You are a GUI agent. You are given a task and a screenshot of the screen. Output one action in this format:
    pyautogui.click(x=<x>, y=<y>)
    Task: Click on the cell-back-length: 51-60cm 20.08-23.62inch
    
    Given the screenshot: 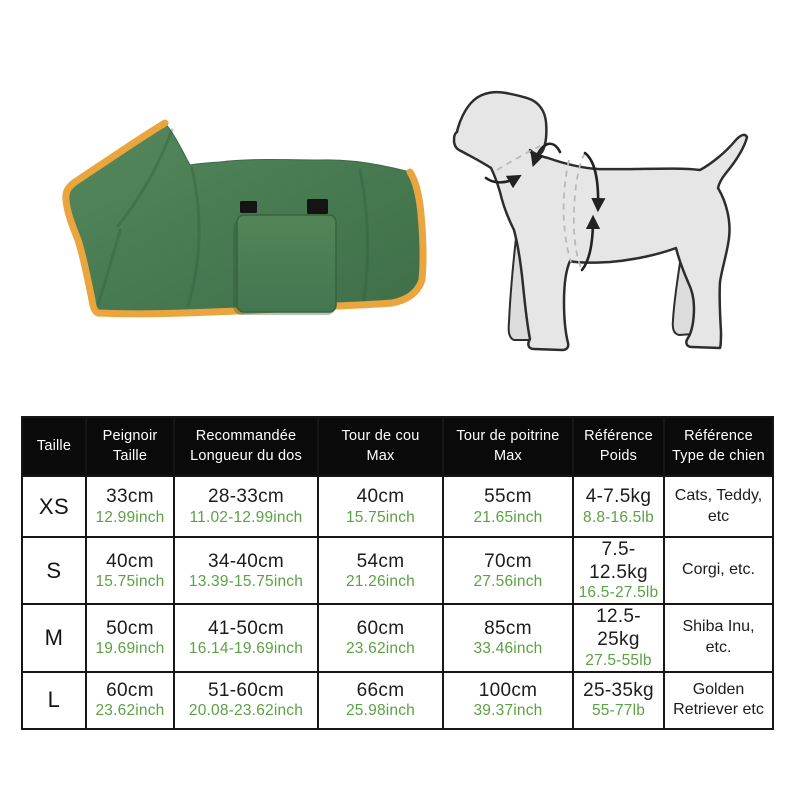 What is the action you would take?
    pyautogui.click(x=246, y=700)
    